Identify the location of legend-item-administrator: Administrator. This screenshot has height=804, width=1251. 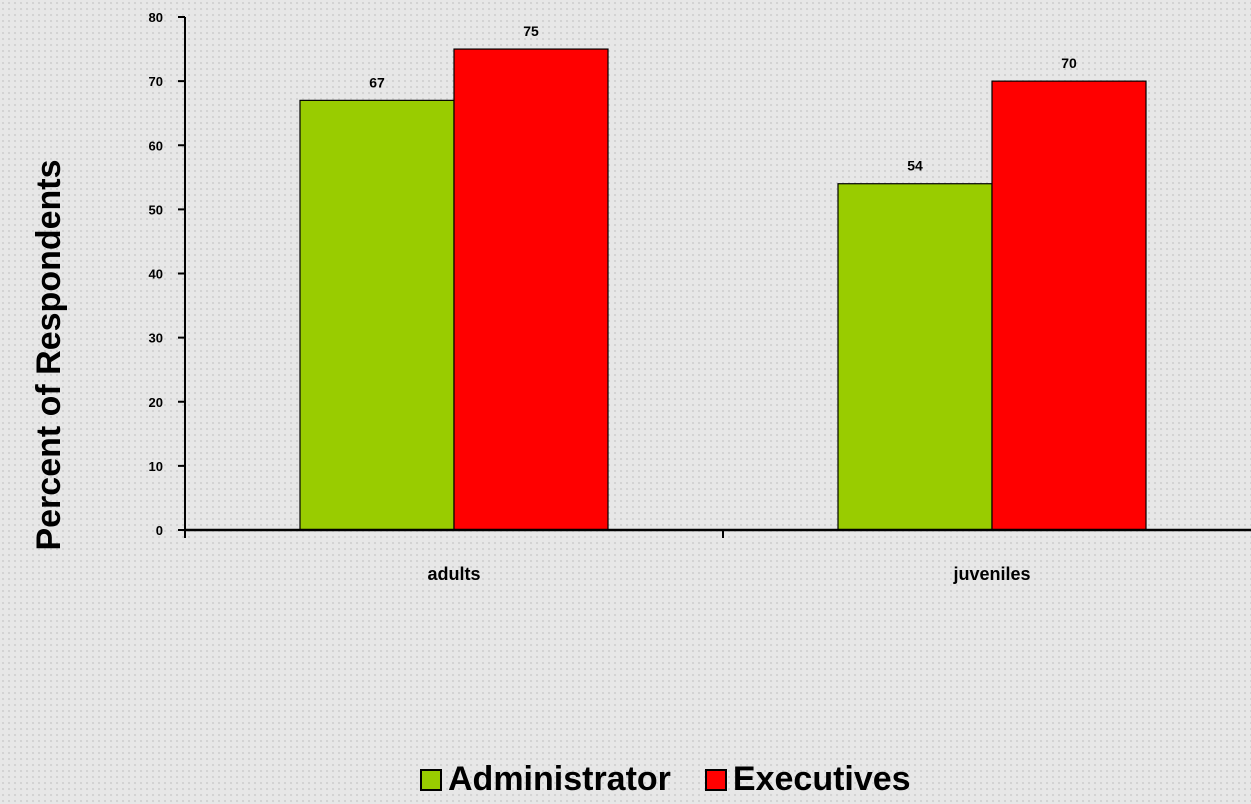
(545, 779).